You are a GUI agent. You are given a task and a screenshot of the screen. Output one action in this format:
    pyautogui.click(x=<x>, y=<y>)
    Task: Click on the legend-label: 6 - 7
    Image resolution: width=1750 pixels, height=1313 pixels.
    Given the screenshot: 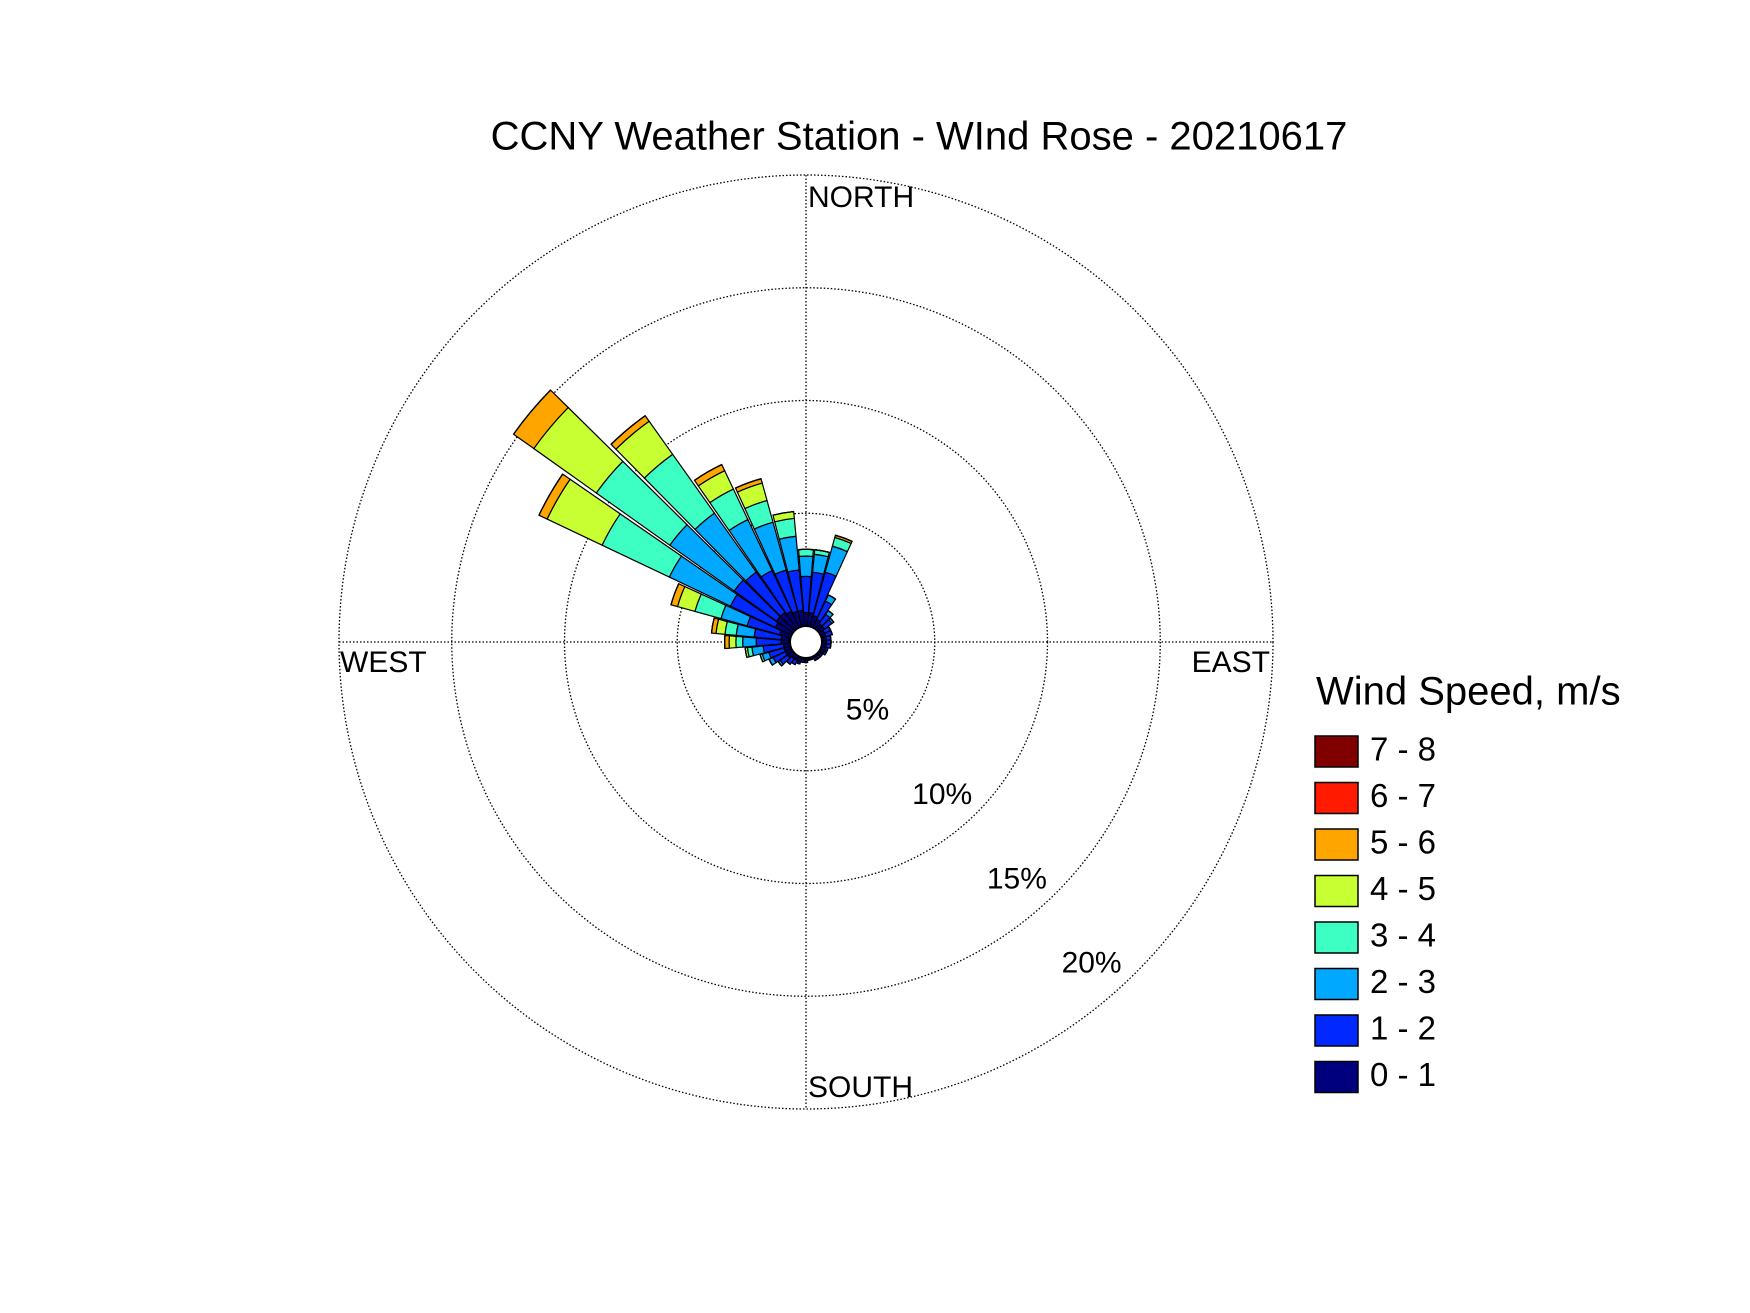 What is the action you would take?
    pyautogui.click(x=1403, y=795)
    